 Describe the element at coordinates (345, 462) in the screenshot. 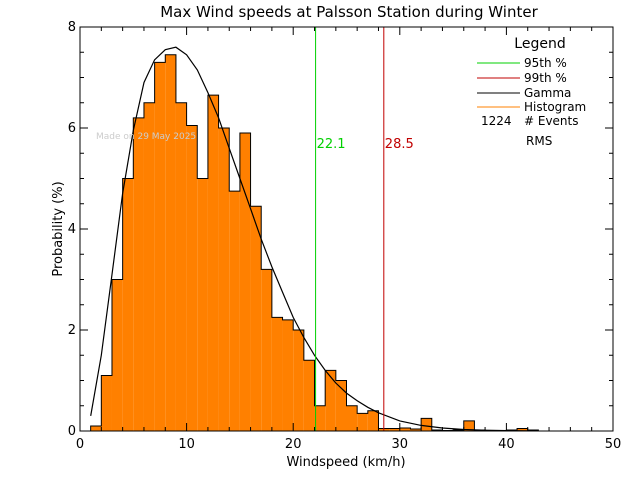

I see `x-axis-label: Windspeed (km/h)` at that location.